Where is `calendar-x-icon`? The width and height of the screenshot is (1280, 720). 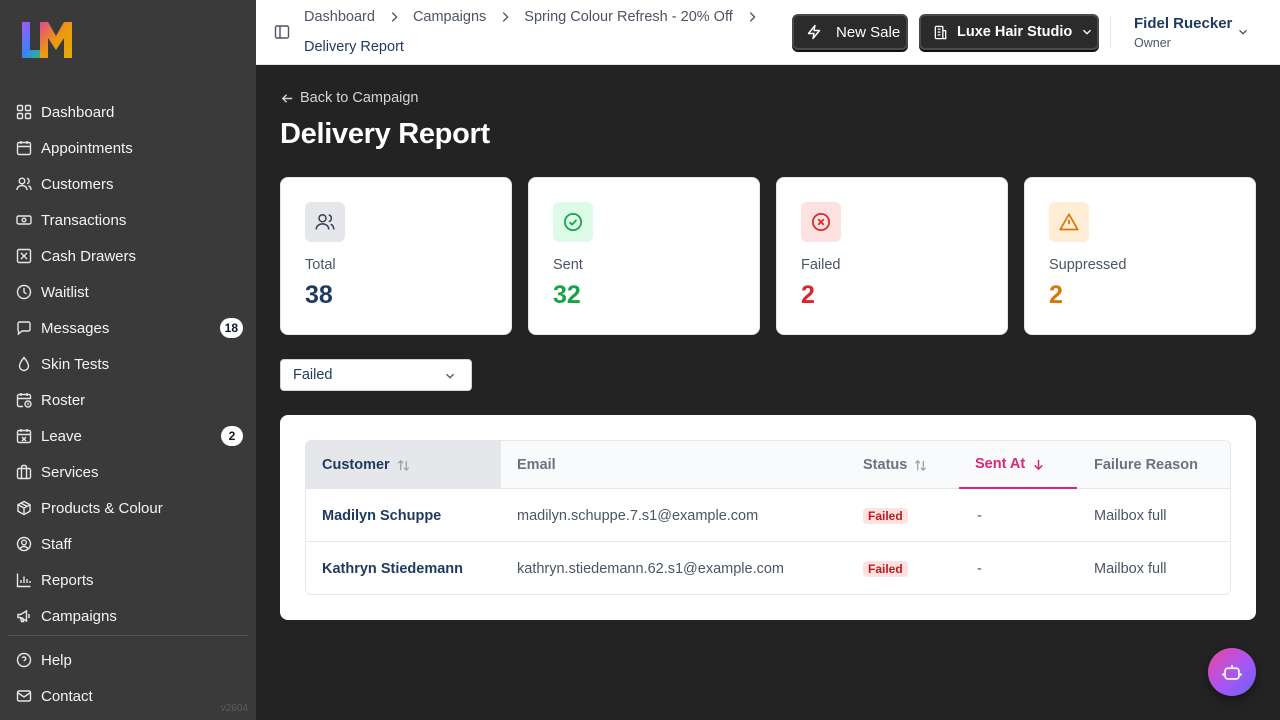 calendar-x-icon is located at coordinates (24, 436).